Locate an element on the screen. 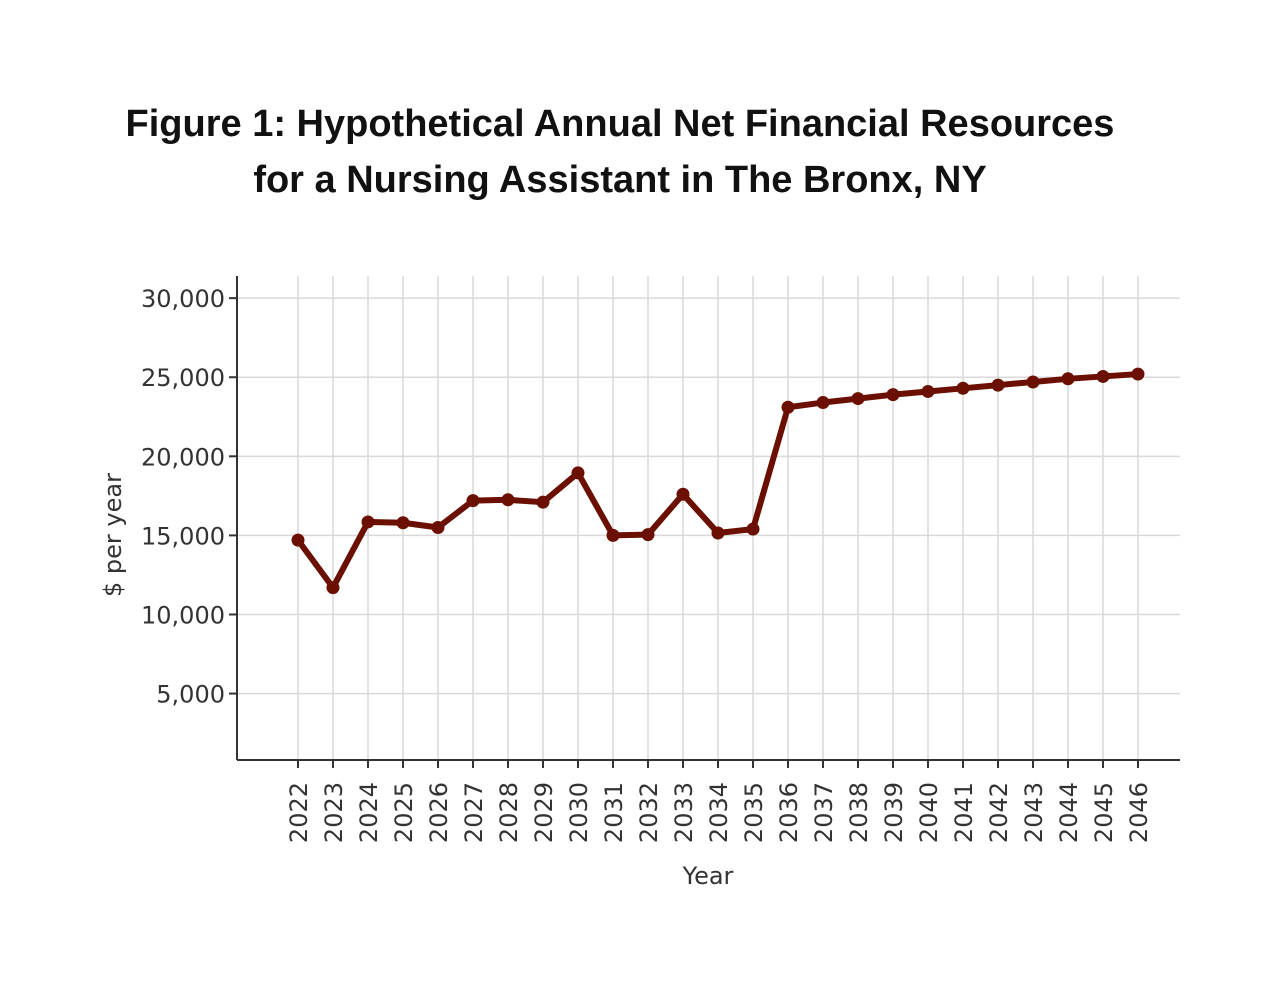  y-tick-labels: 5,000 10,000 15,000 20,000 25,000 30,000 is located at coordinates (183, 496).